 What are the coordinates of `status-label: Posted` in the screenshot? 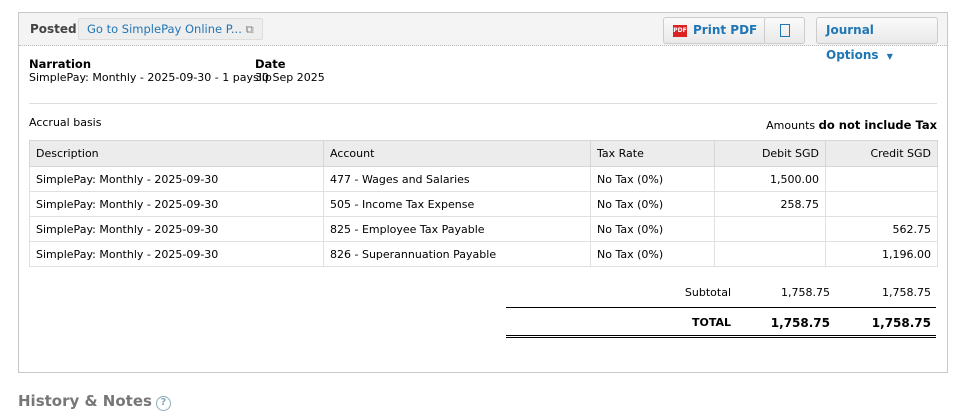 It's located at (53, 29).